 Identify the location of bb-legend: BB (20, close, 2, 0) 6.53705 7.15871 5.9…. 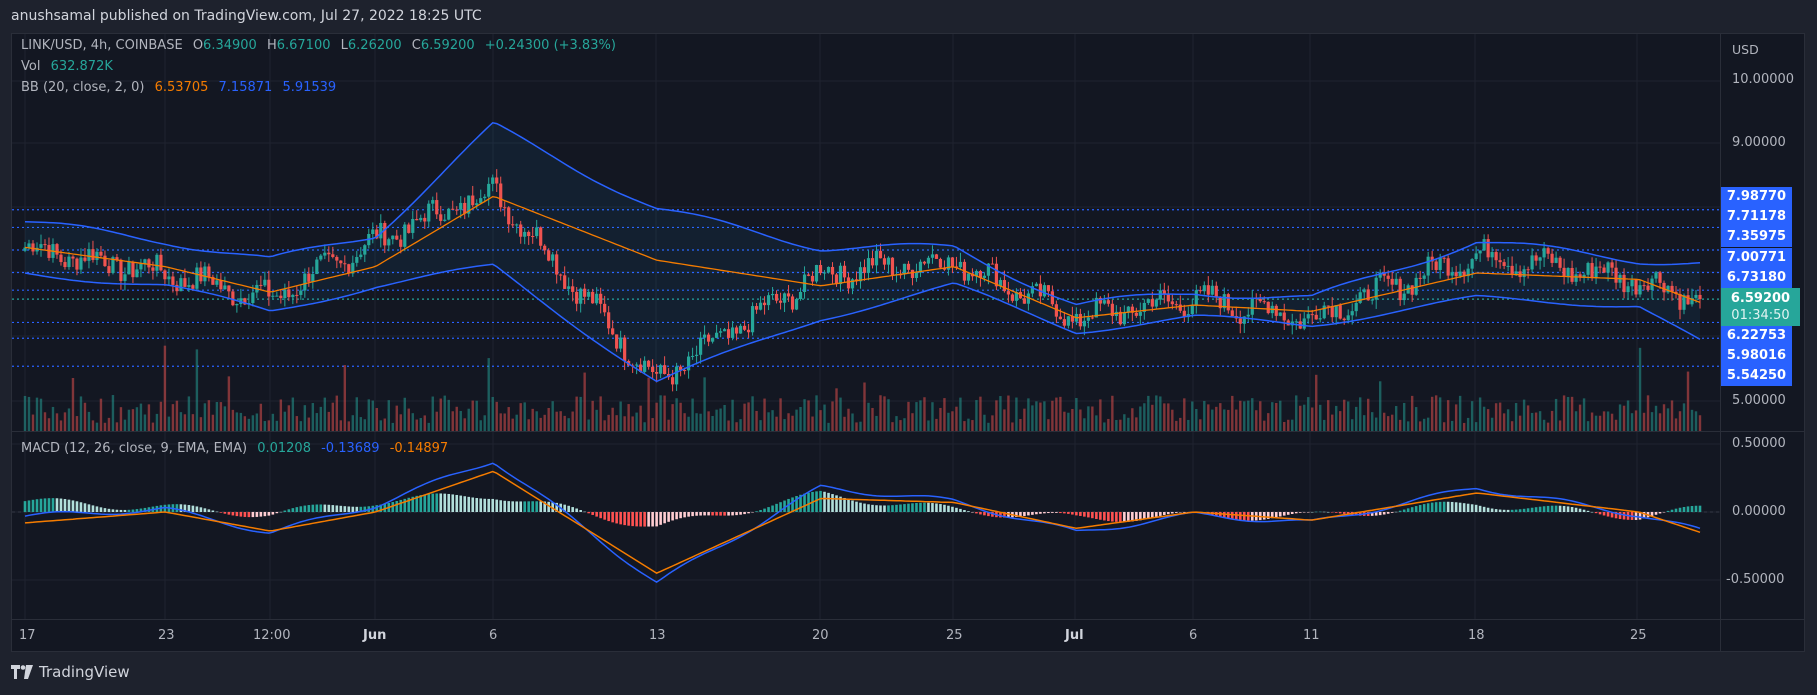
(181, 87).